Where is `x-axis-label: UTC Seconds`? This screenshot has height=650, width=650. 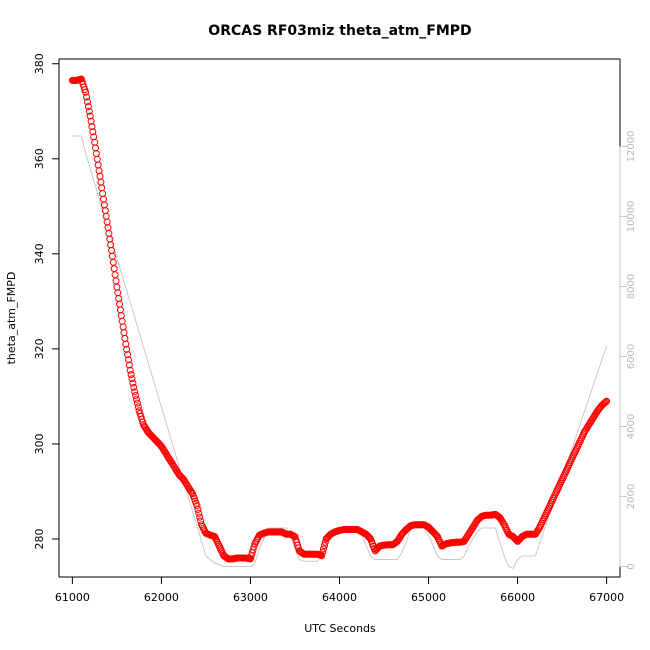 x-axis-label: UTC Seconds is located at coordinates (340, 628).